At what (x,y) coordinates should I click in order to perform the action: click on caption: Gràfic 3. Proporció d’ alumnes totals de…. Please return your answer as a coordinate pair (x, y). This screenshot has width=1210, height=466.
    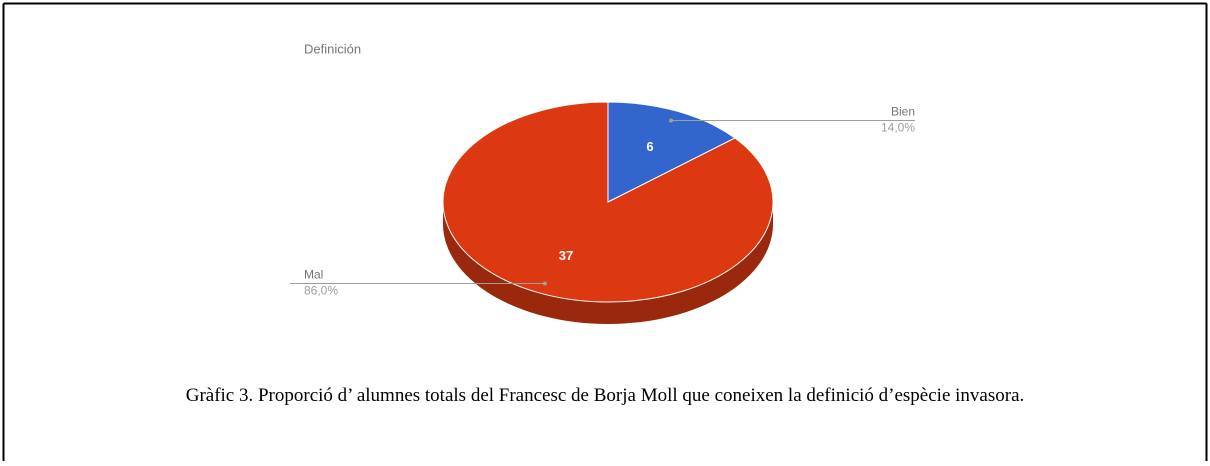
    Looking at the image, I should click on (605, 395).